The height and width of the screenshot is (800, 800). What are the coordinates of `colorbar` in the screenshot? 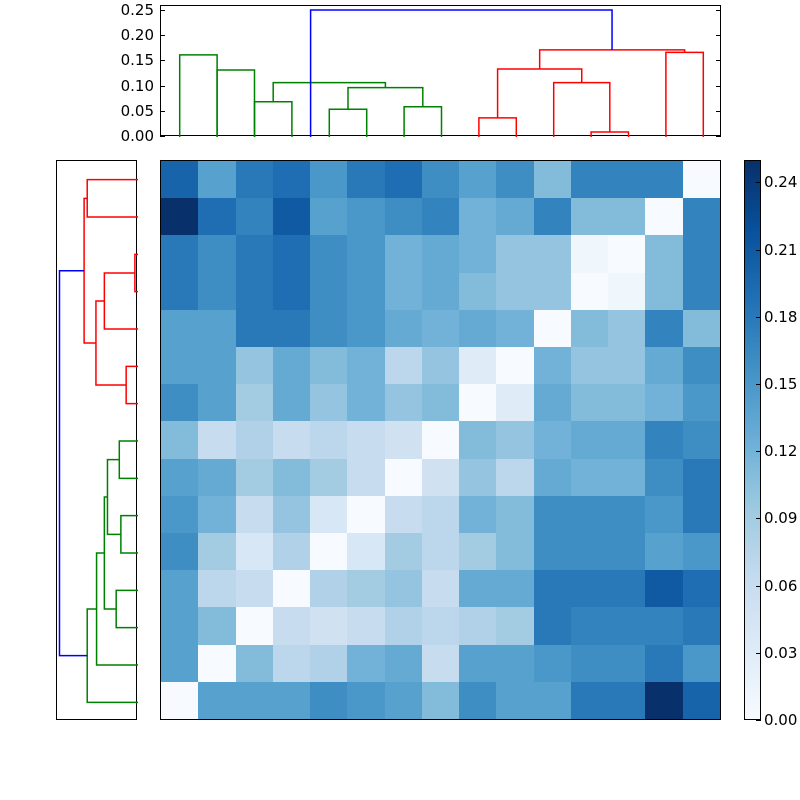 It's located at (752, 440).